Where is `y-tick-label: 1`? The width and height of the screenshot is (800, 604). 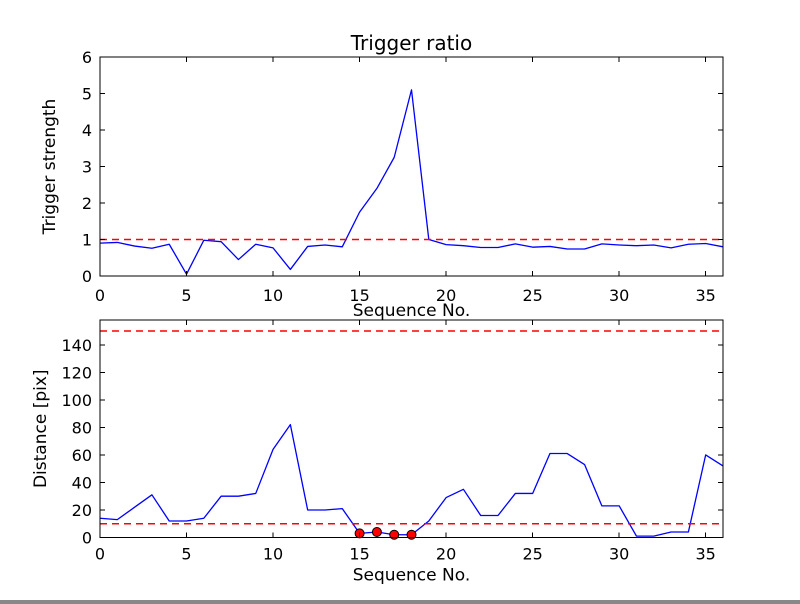
y-tick-label: 1 is located at coordinates (87, 240).